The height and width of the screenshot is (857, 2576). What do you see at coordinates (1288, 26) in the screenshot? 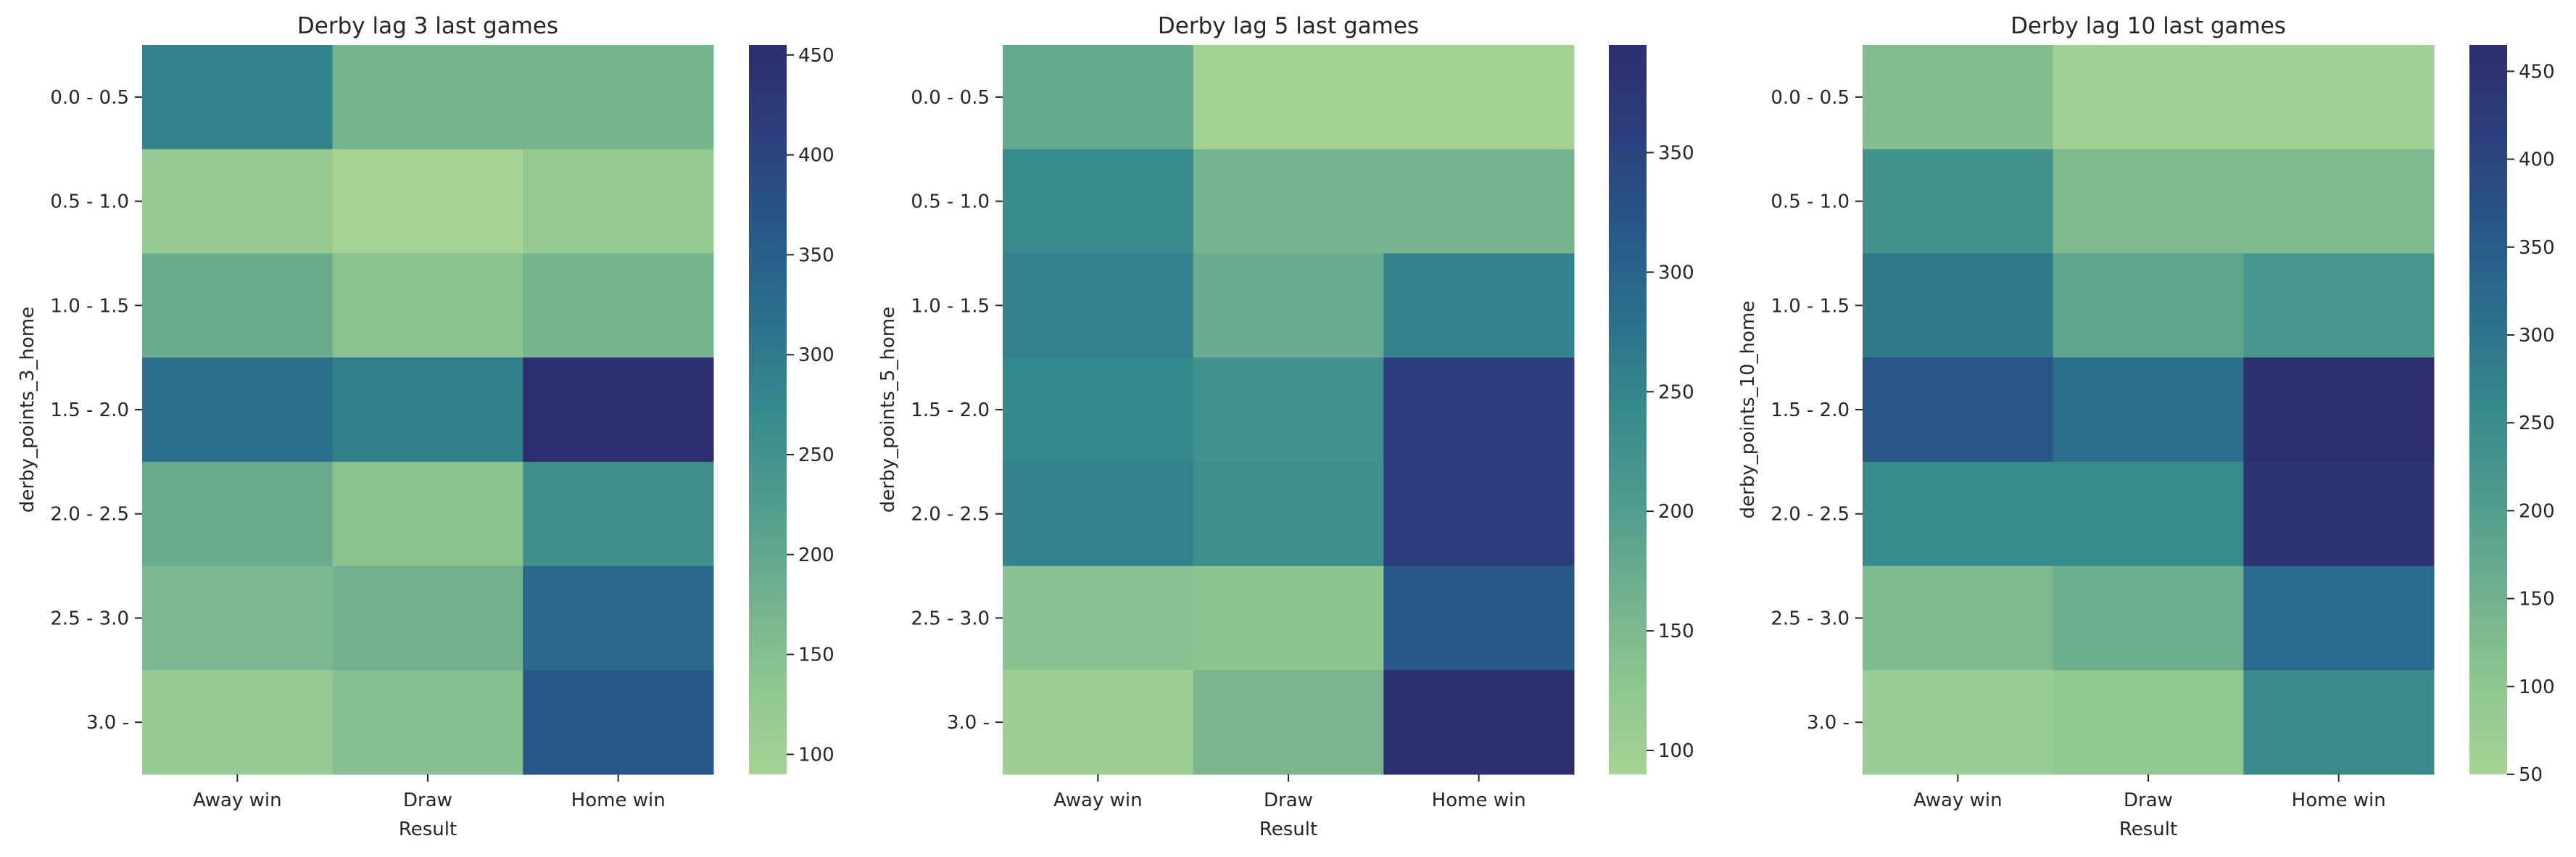
I see `chart-title: Derby lag 5 last games` at bounding box center [1288, 26].